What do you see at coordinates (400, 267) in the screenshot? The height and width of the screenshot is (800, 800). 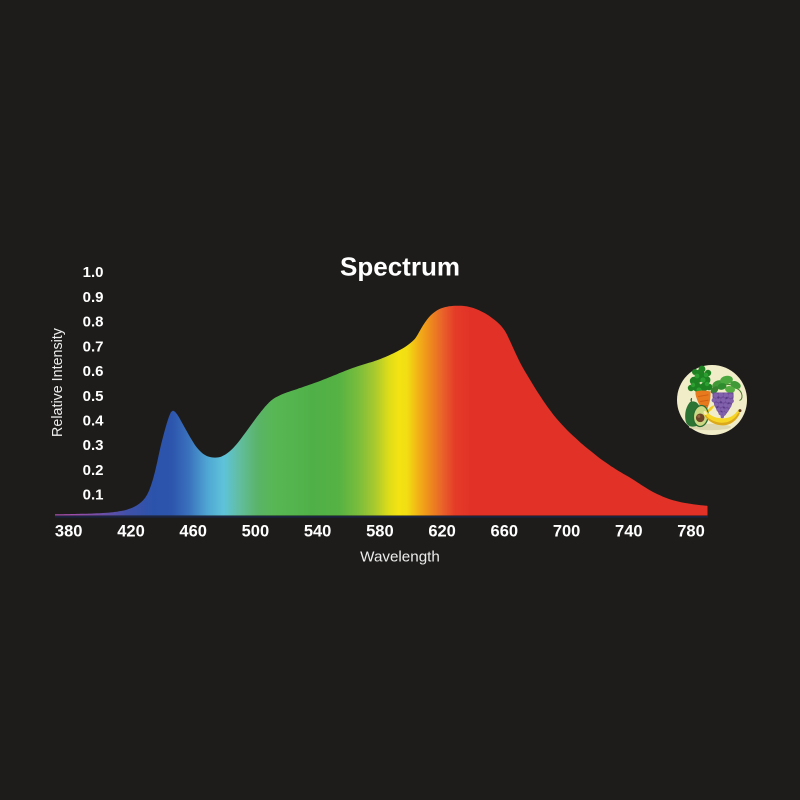 I see `svg-text: Spectrum` at bounding box center [400, 267].